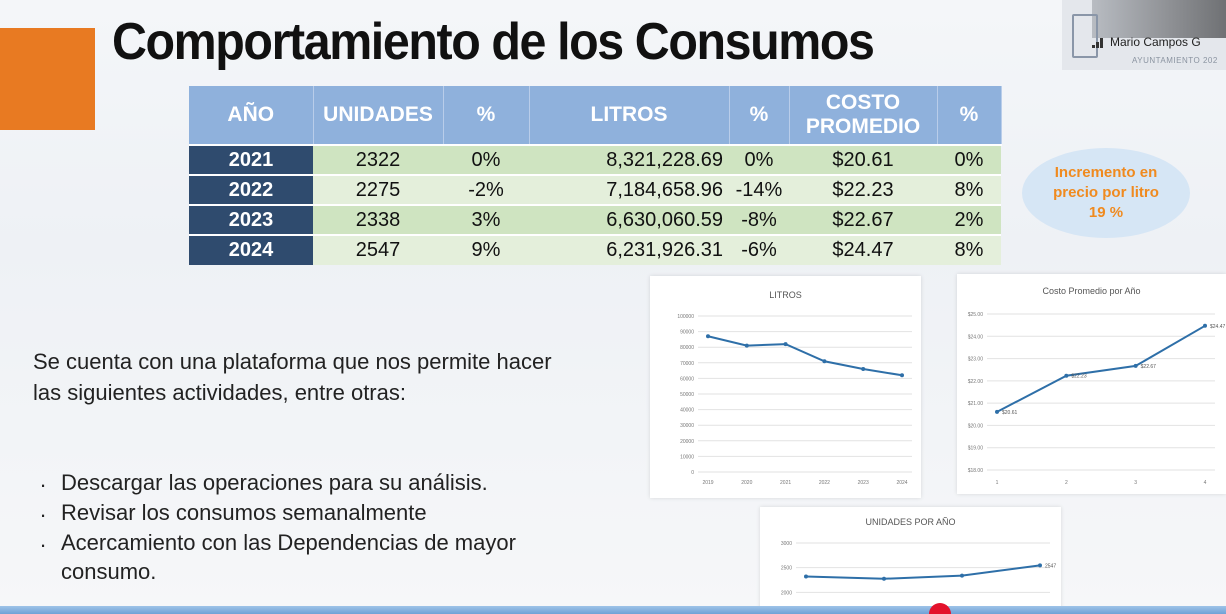 The image size is (1226, 614). What do you see at coordinates (687, 364) in the screenshot?
I see `y-tick-label: 70000` at bounding box center [687, 364].